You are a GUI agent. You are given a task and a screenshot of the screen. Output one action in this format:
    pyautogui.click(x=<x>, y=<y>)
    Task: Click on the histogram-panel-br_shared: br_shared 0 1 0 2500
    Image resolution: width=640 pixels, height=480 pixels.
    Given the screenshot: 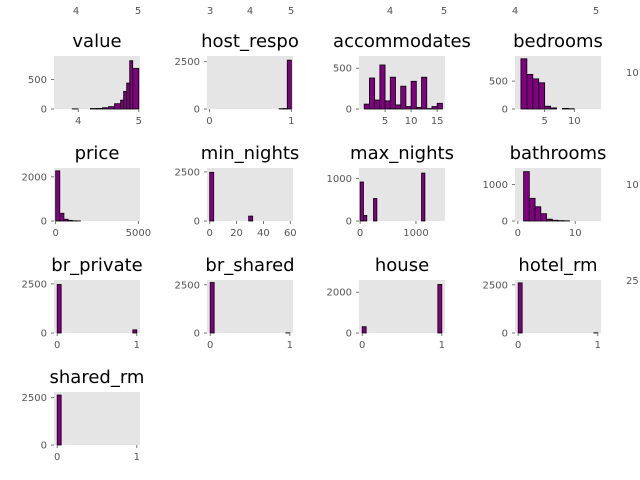 What is the action you would take?
    pyautogui.click(x=235, y=303)
    